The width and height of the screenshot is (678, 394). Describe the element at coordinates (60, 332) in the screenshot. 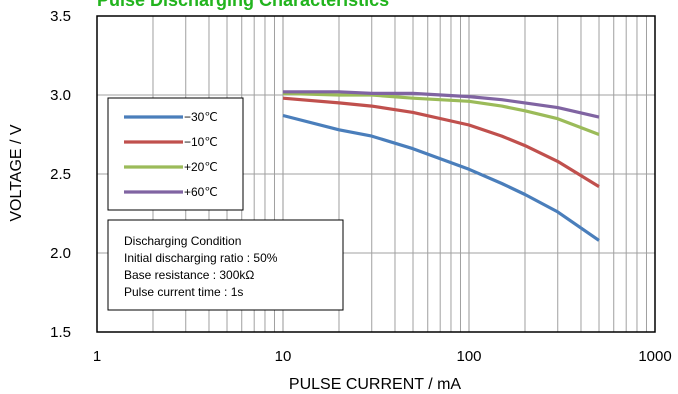

I see `y-tick-label: 1.5` at that location.